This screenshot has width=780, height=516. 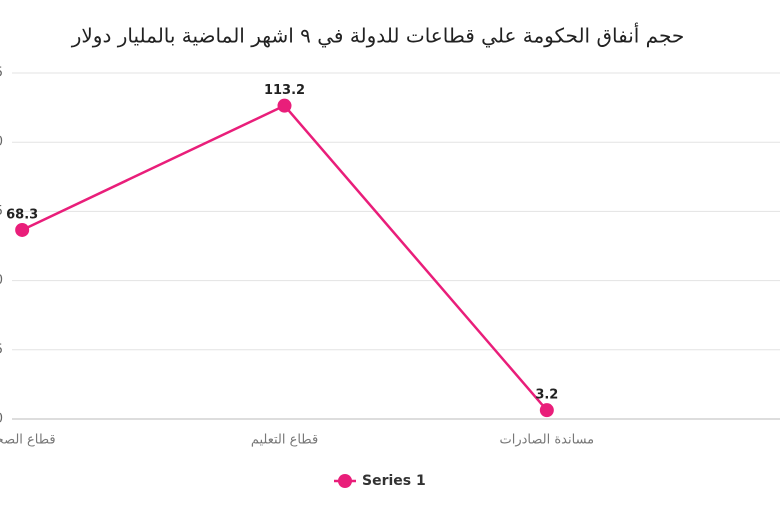 What do you see at coordinates (345, 481) in the screenshot?
I see `legend-marker` at bounding box center [345, 481].